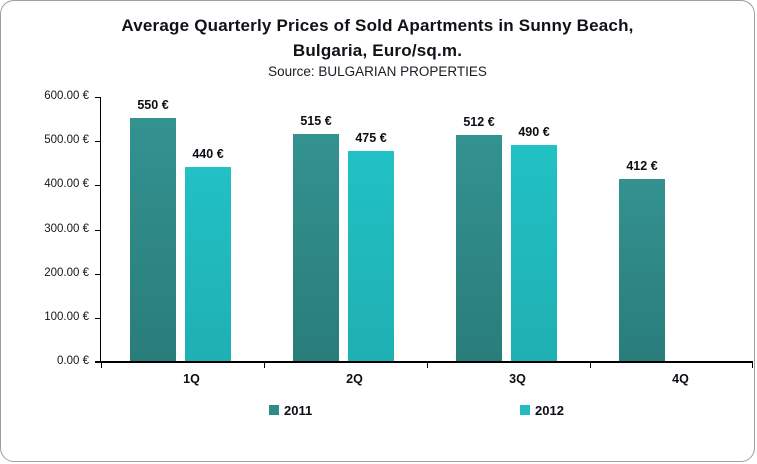 The height and width of the screenshot is (464, 757). What do you see at coordinates (316, 120) in the screenshot?
I see `bar-value-label: 515 €` at bounding box center [316, 120].